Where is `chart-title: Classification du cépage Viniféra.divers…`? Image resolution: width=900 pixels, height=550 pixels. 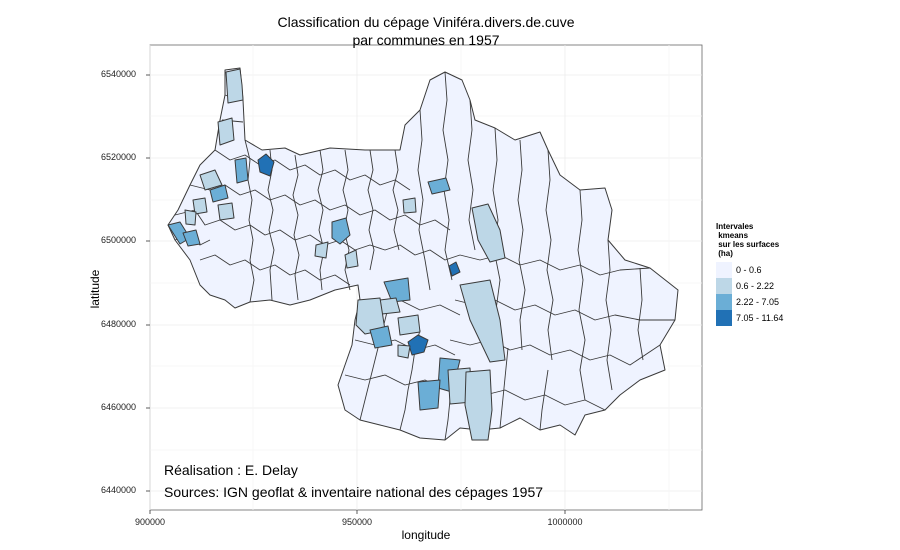 chart-title: Classification du cépage Viniféra.divers… is located at coordinates (426, 22).